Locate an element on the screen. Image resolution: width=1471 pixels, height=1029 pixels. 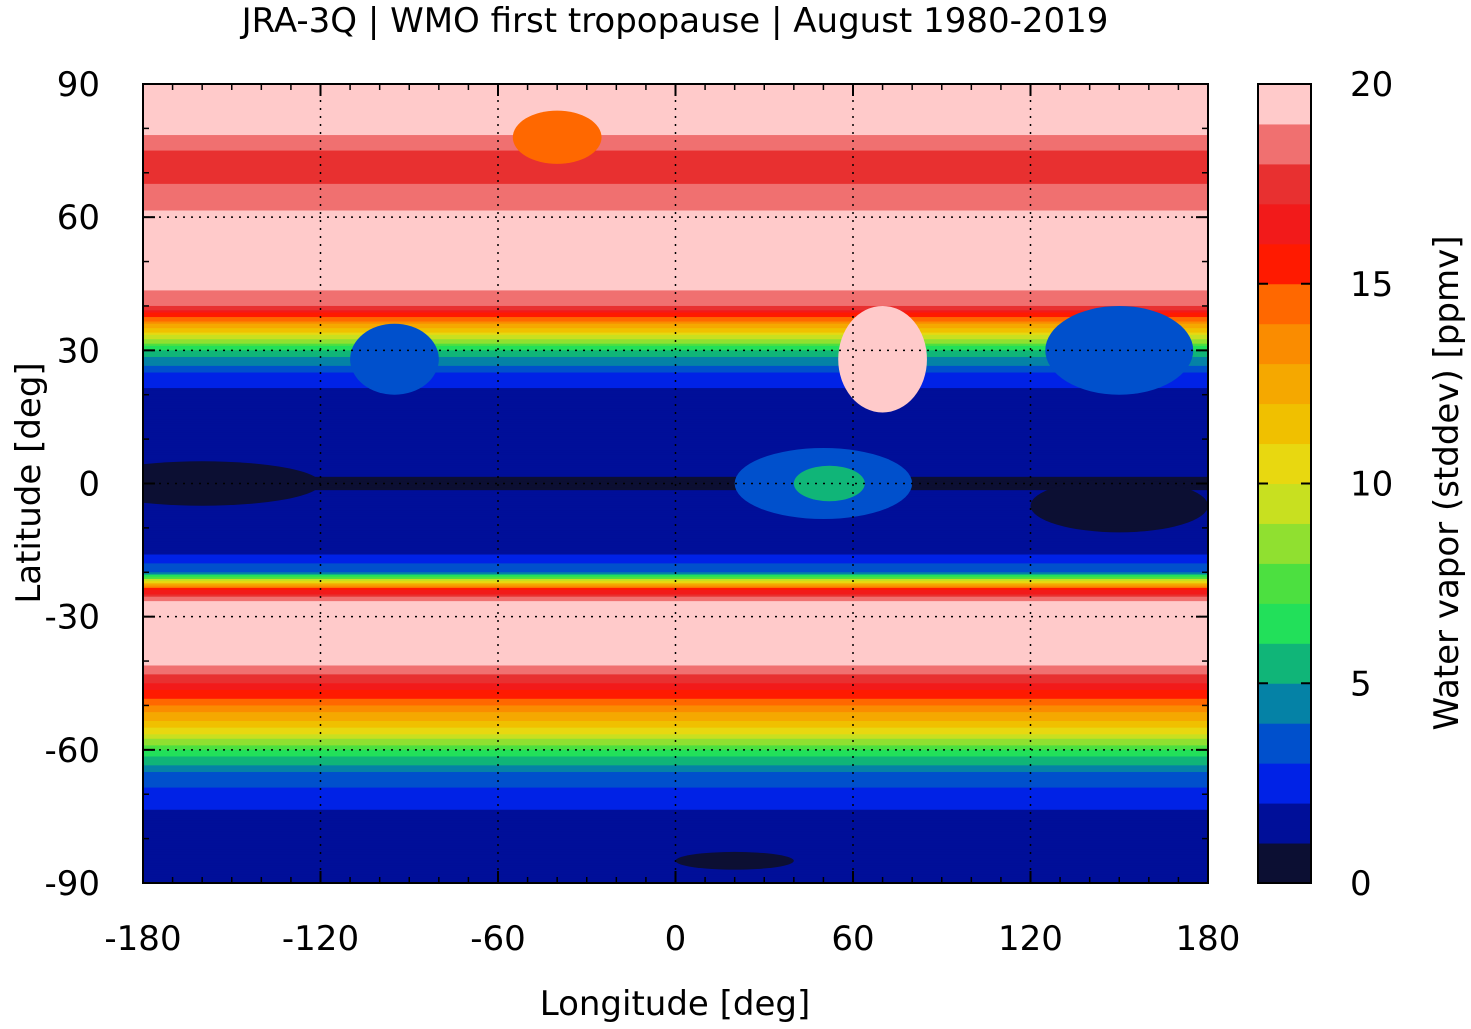
colorbar-title: Water vapor (stddev) [ppmv] is located at coordinates (1447, 483).